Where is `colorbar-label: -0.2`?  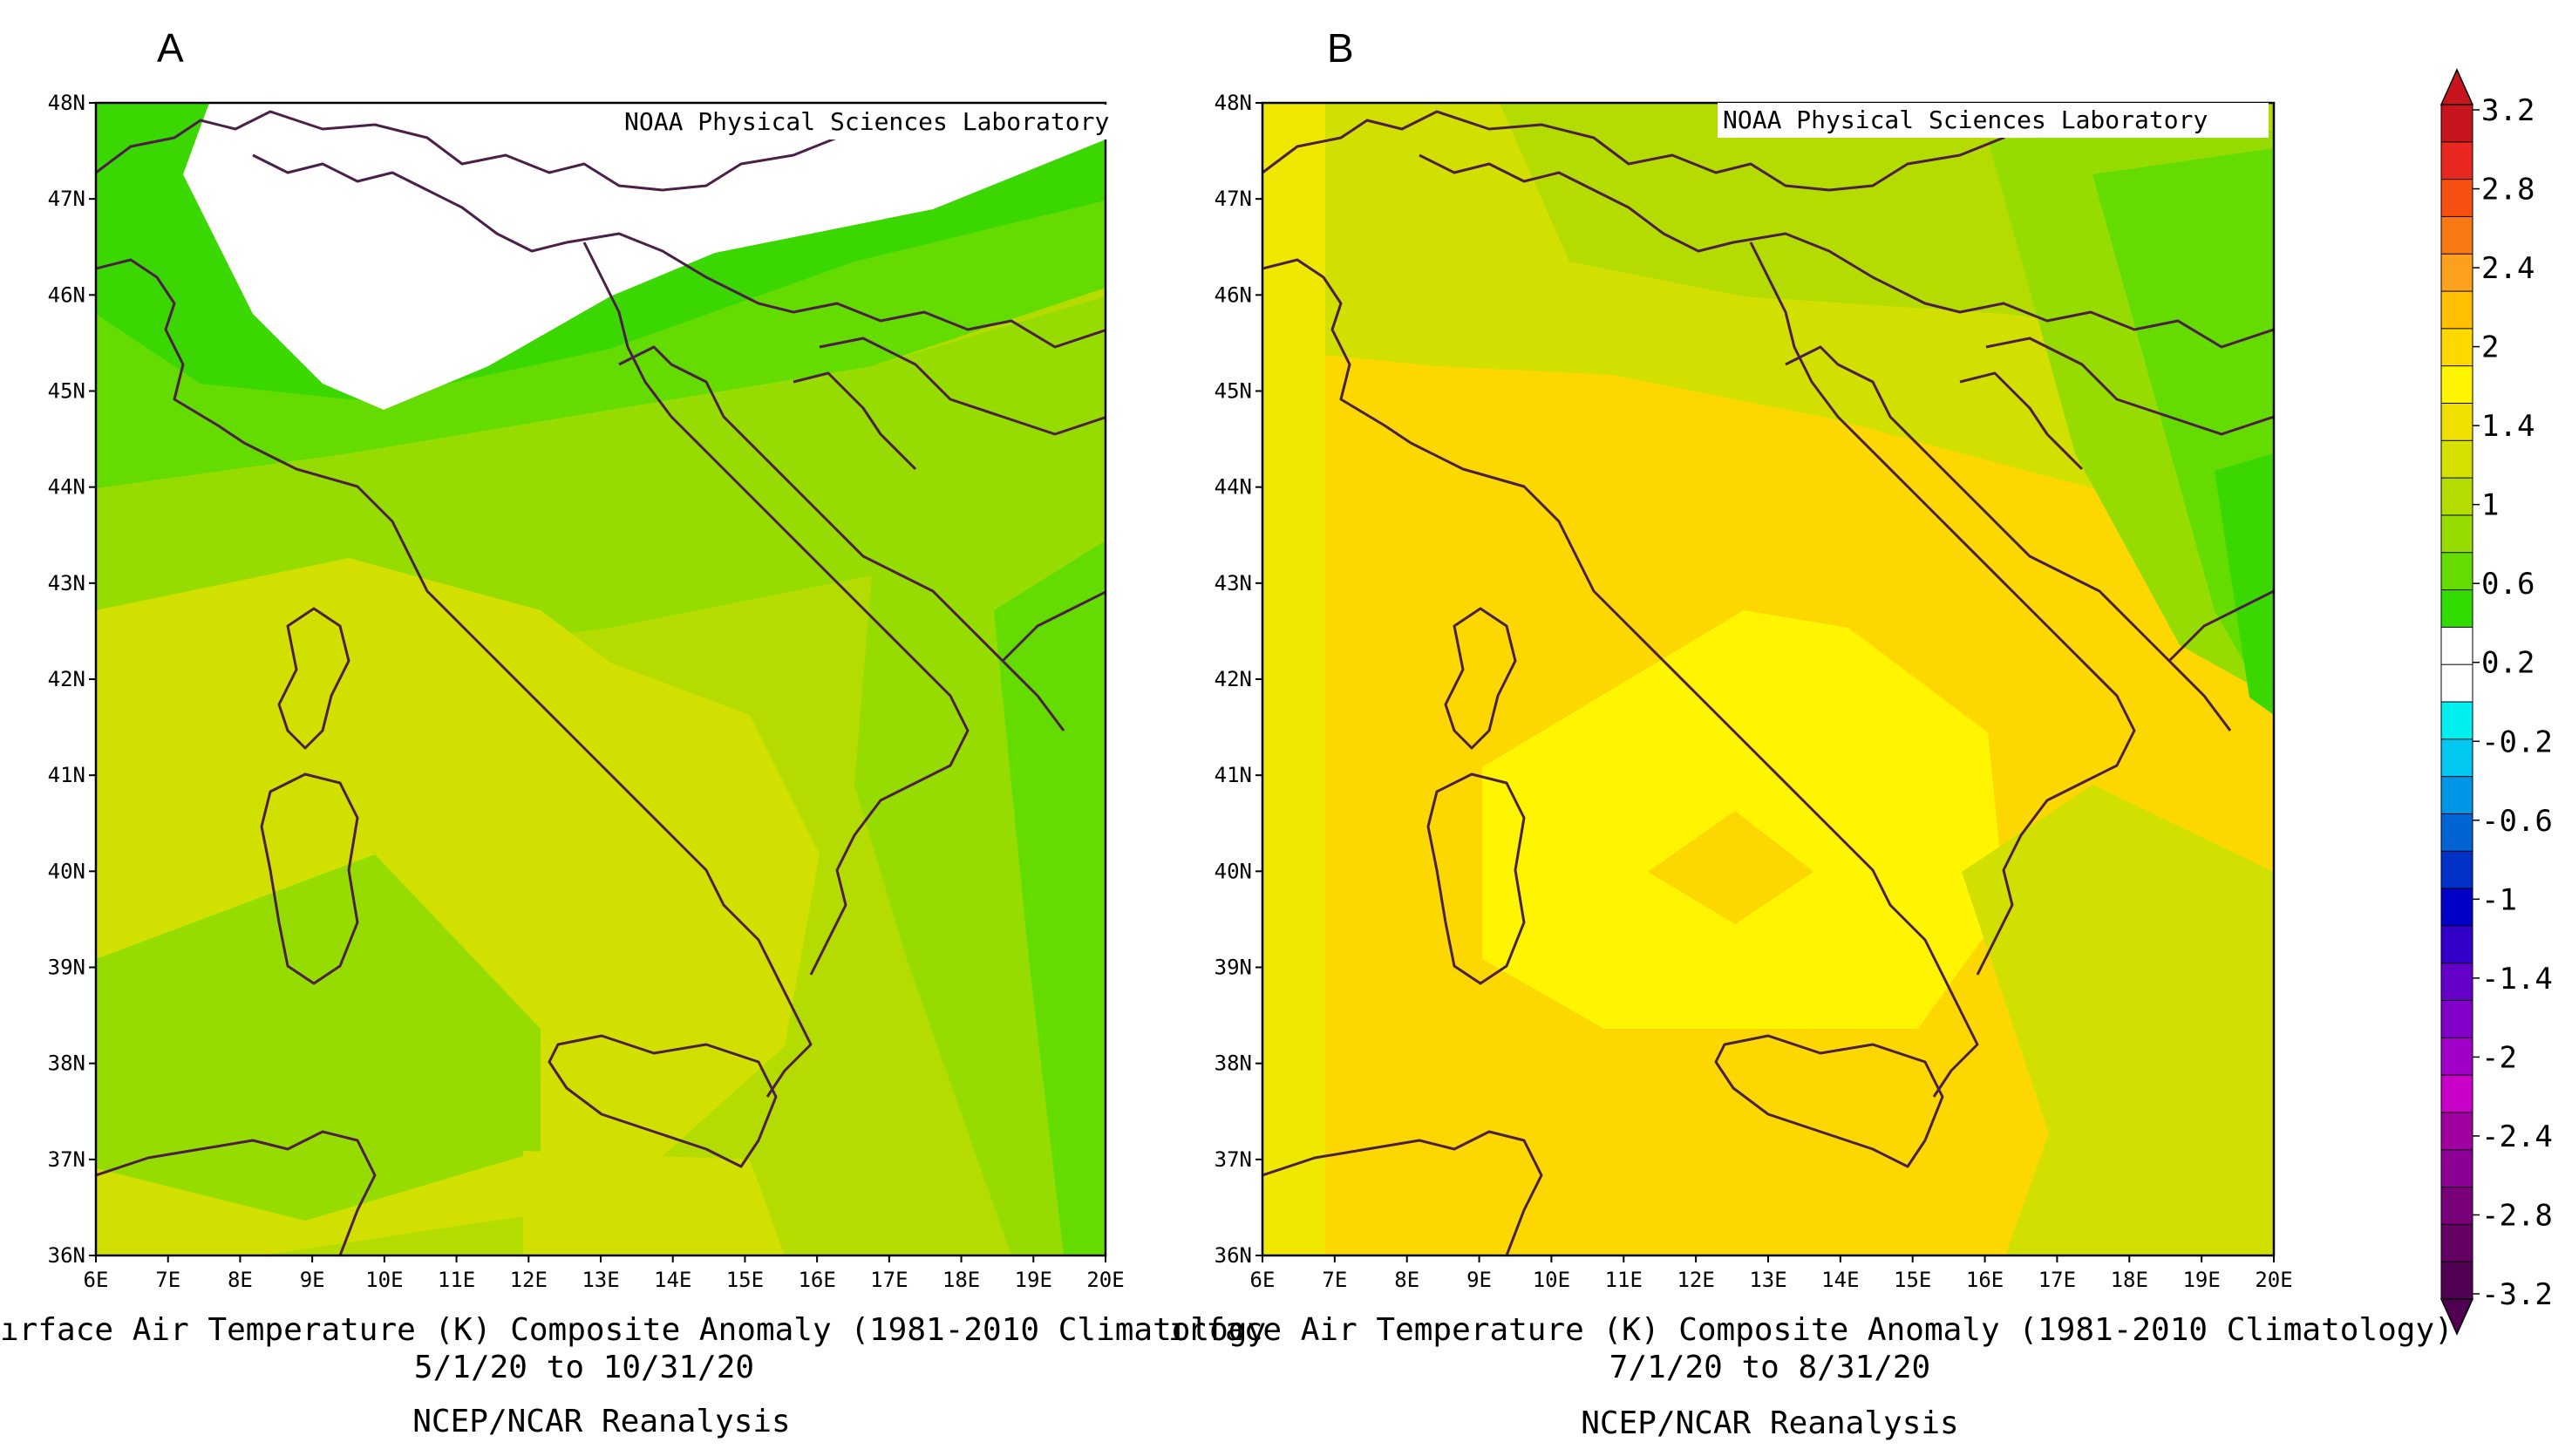 colorbar-label: -0.2 is located at coordinates (2517, 742).